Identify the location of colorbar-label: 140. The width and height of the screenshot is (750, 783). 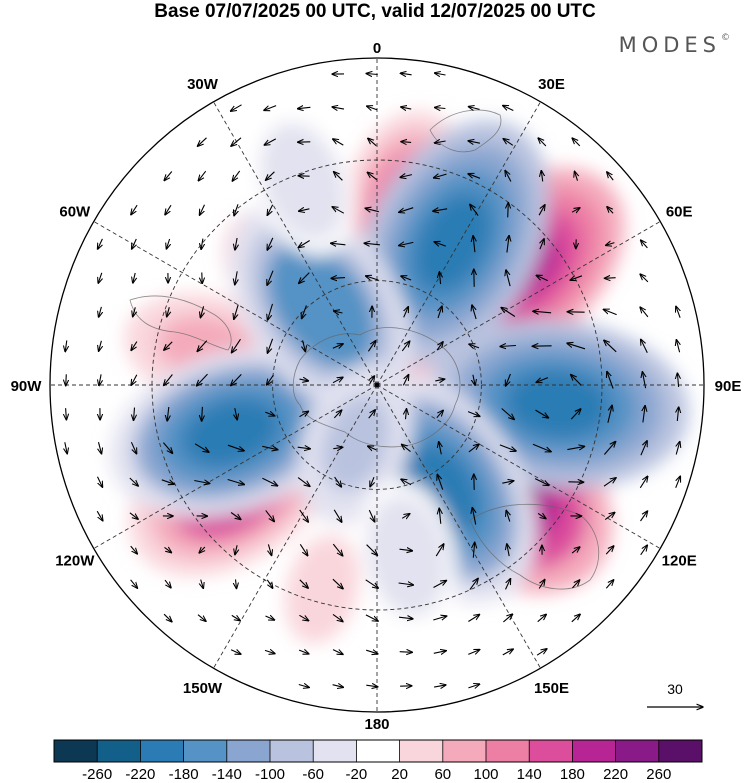
(529, 774).